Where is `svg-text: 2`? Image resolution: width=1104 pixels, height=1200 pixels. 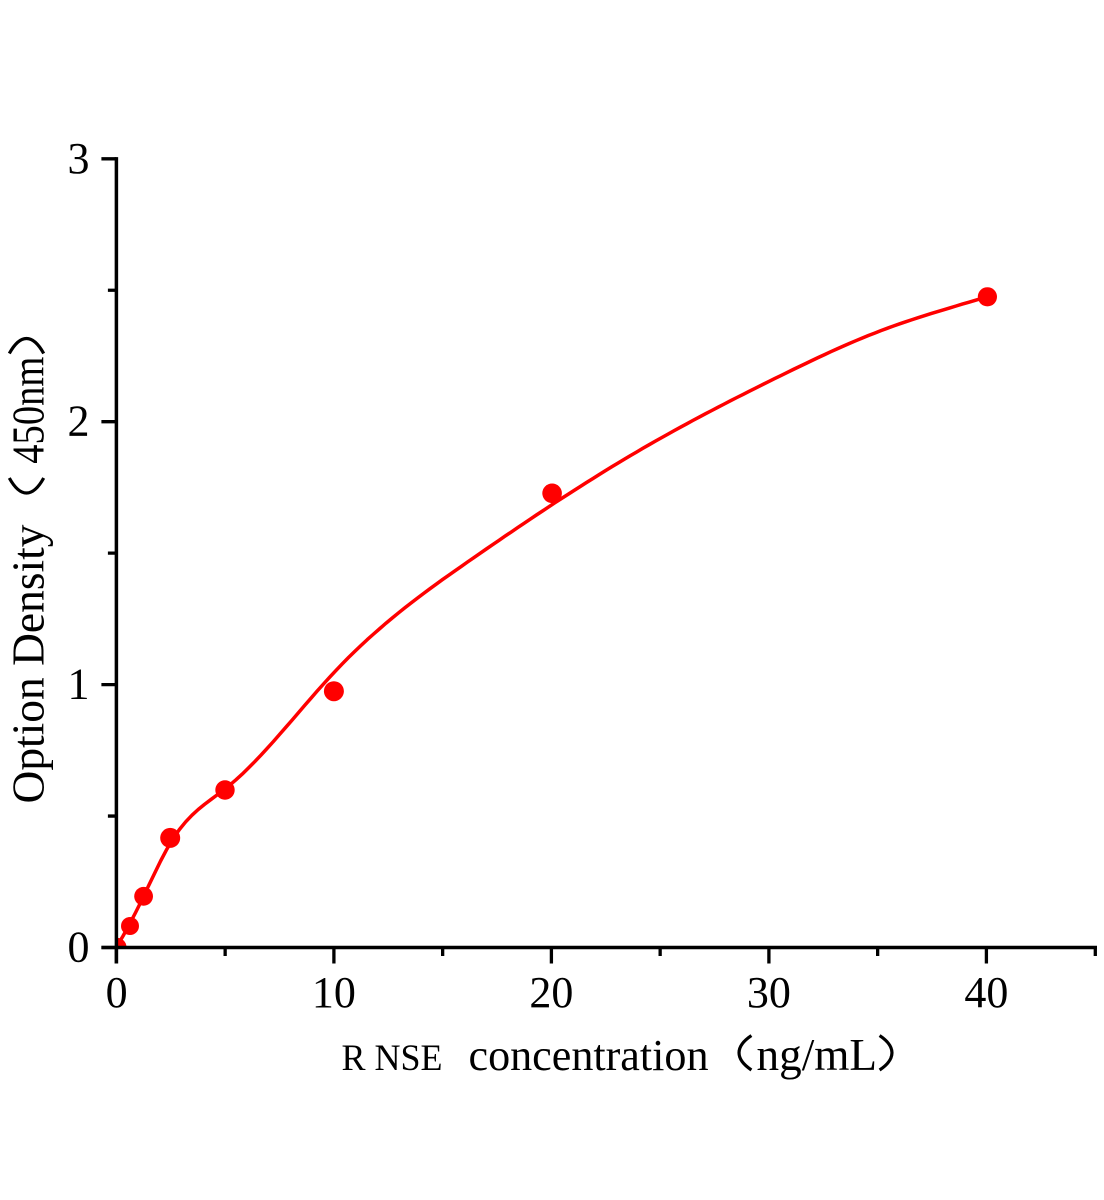
svg-text: 2 is located at coordinates (79, 421).